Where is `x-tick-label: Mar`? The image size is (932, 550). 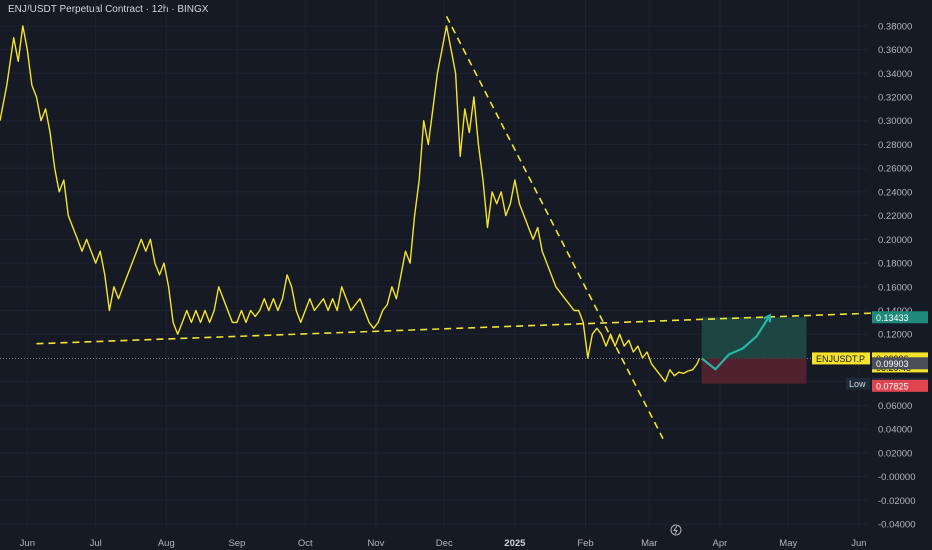
x-tick-label: Mar is located at coordinates (649, 543).